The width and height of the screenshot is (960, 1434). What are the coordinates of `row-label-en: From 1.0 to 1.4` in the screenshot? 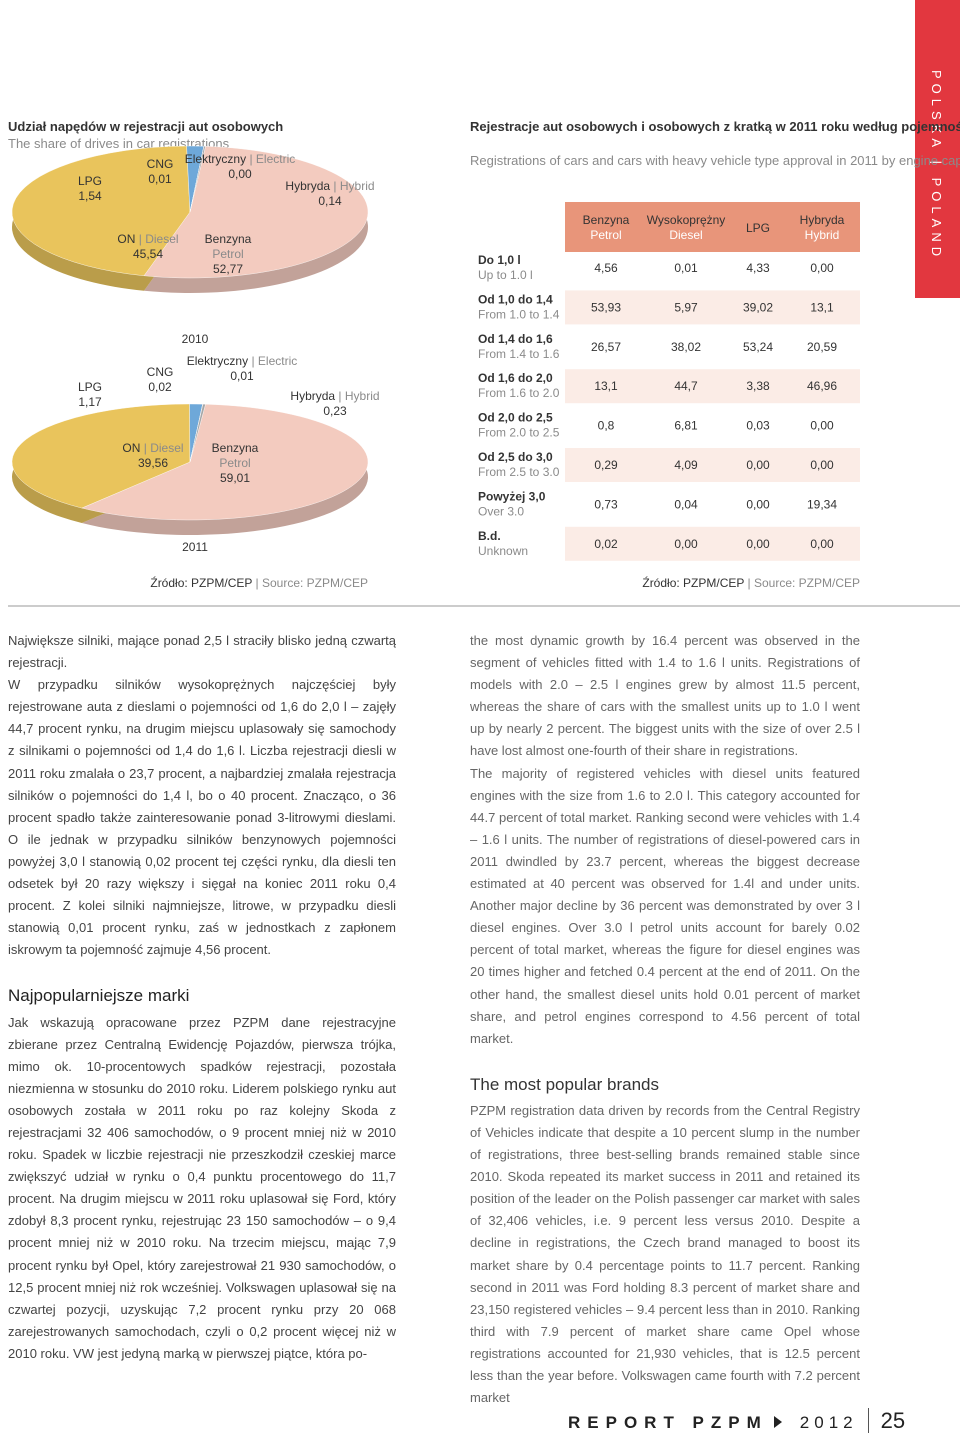 It's located at (519, 314).